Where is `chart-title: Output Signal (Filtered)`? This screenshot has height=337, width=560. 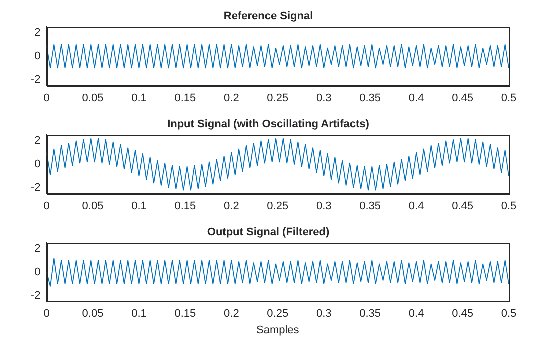 chart-title: Output Signal (Filtered) is located at coordinates (268, 232).